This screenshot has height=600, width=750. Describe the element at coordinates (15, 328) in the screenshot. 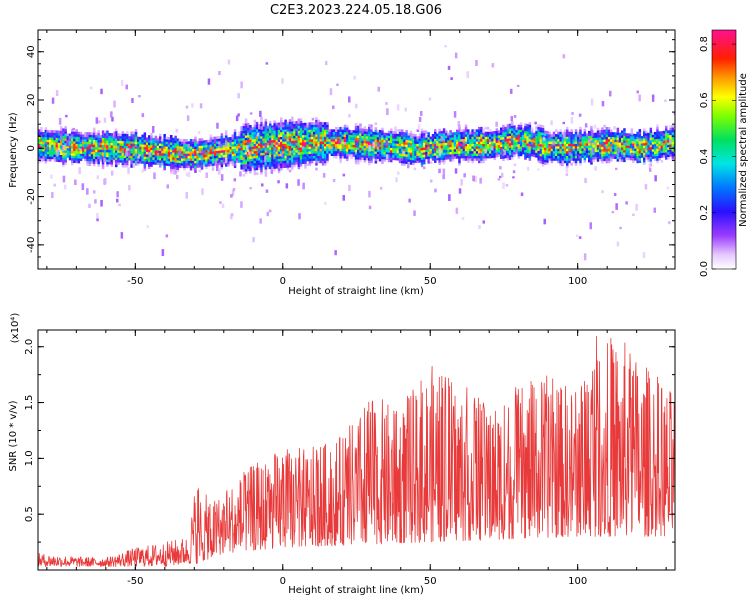

I see `snr-y-multiplier: (x10⁴)` at that location.